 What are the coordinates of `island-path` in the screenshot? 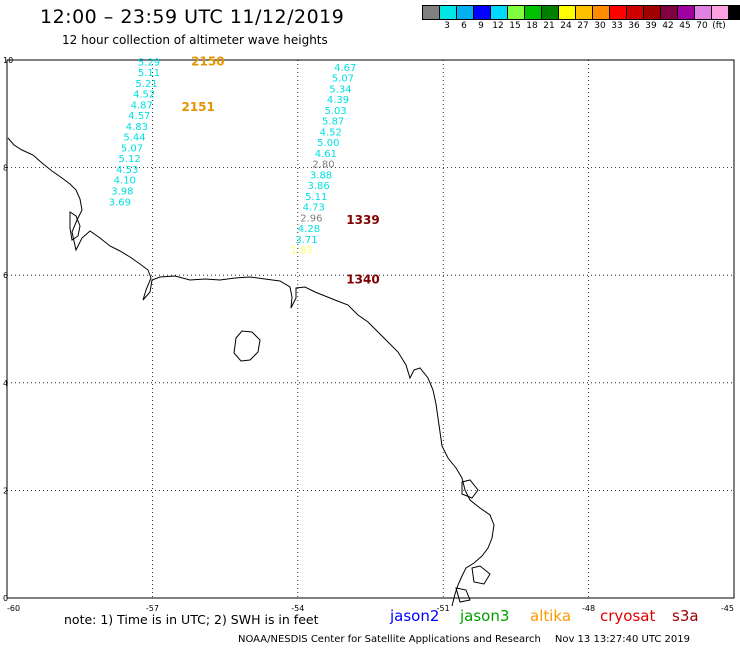 It's located at (247, 346).